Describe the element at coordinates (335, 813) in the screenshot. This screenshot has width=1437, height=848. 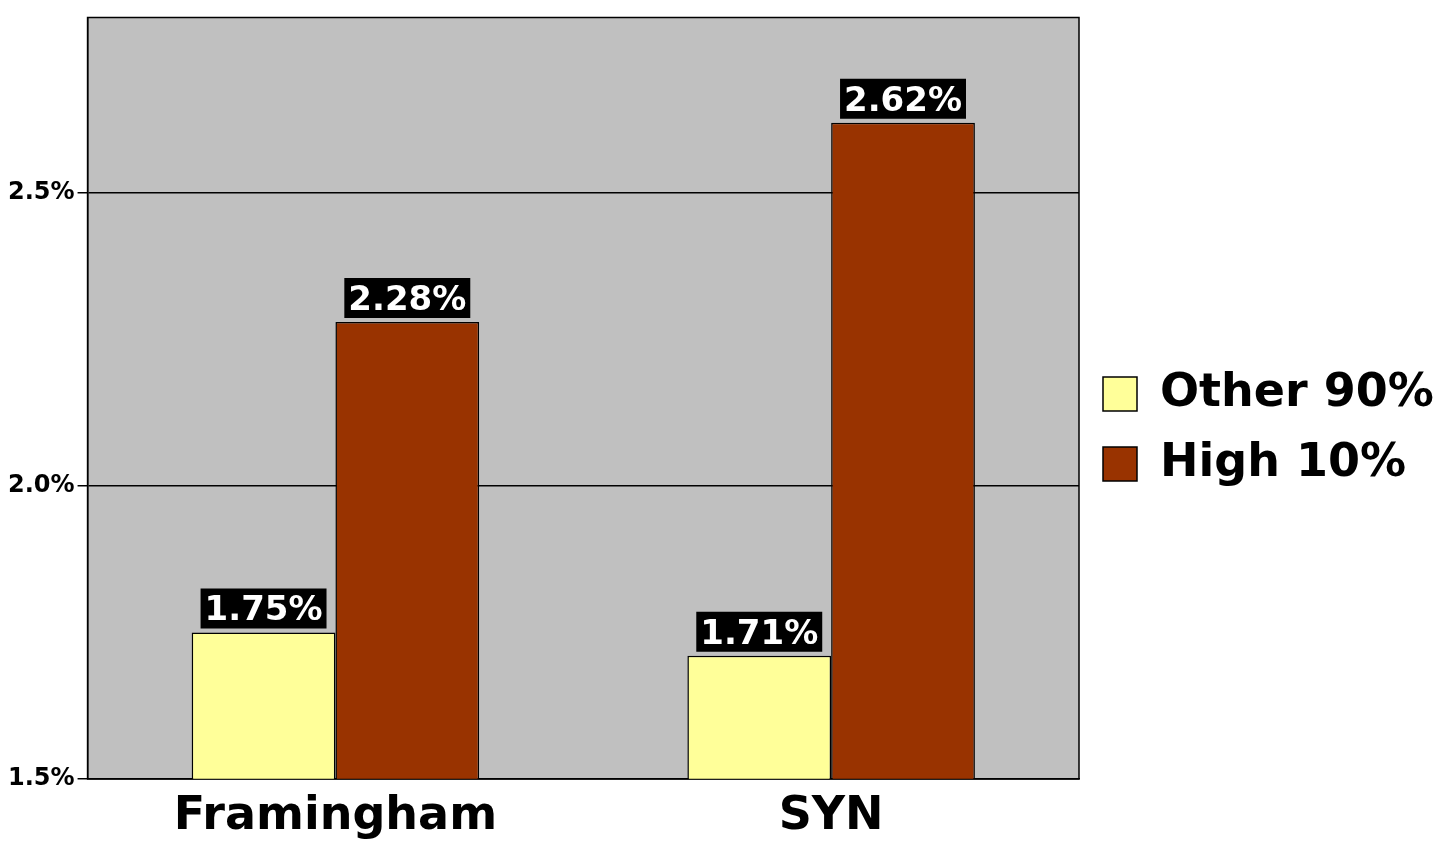
I see `x-tick-label: Framingham` at that location.